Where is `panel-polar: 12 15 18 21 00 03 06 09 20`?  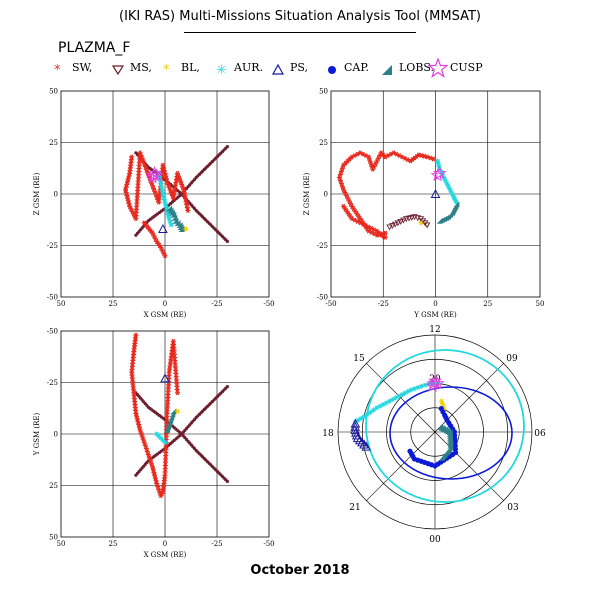 panel-polar: 12 15 18 21 00 03 06 09 20 is located at coordinates (434, 435).